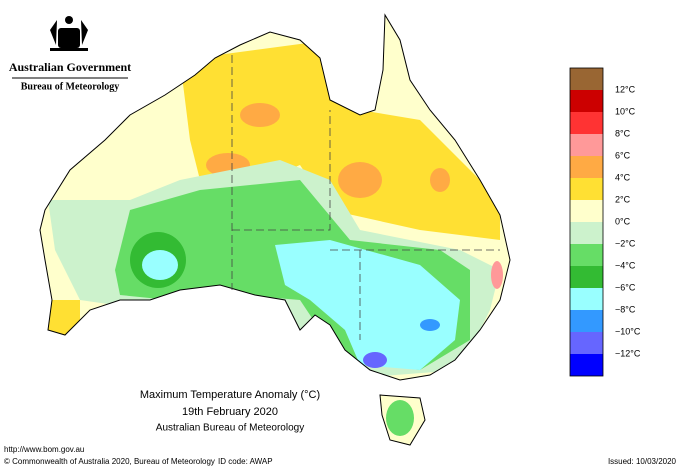 This screenshot has width=680, height=472. Describe the element at coordinates (625, 309) in the screenshot. I see `legend-label: −8°C` at that location.